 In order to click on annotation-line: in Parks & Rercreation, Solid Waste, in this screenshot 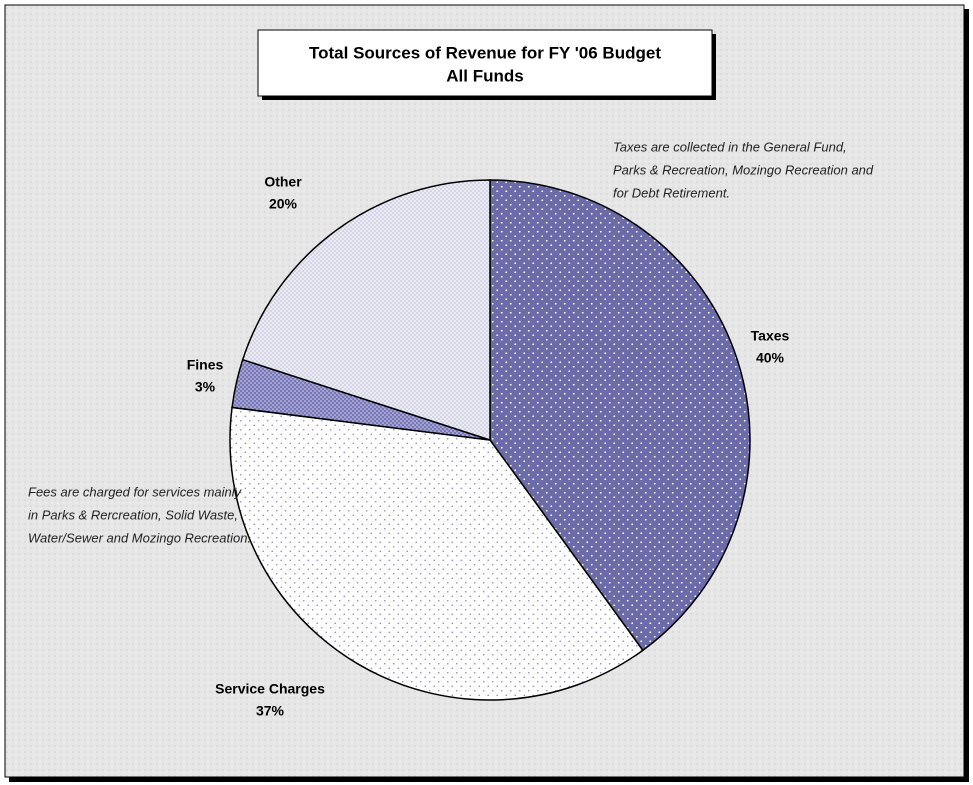, I will do `click(133, 514)`.